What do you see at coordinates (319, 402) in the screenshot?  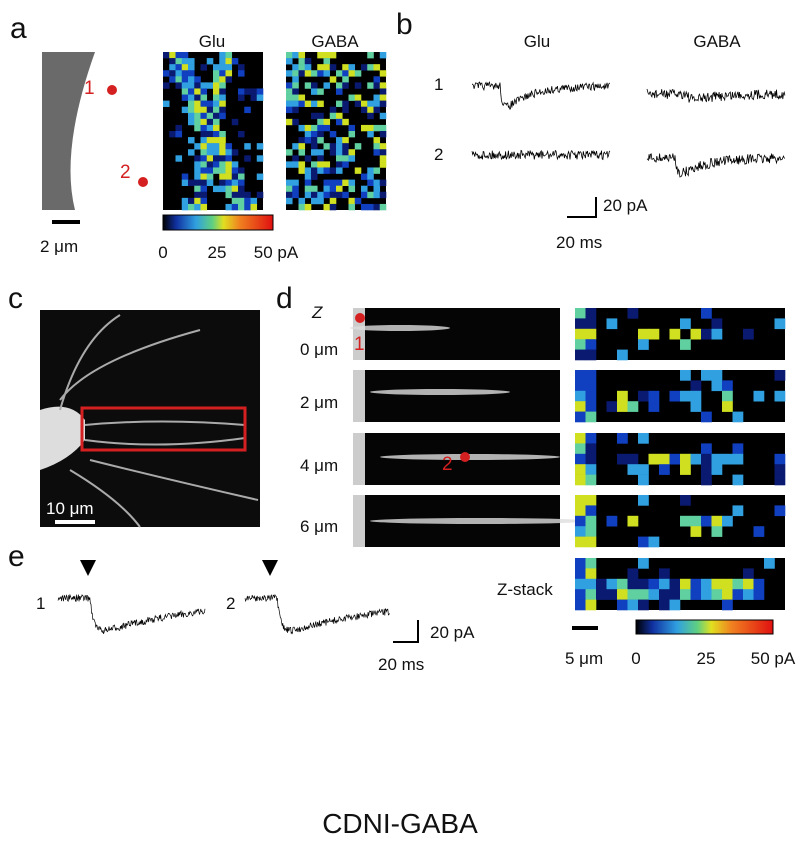 I see `depth-label: 2 μm` at bounding box center [319, 402].